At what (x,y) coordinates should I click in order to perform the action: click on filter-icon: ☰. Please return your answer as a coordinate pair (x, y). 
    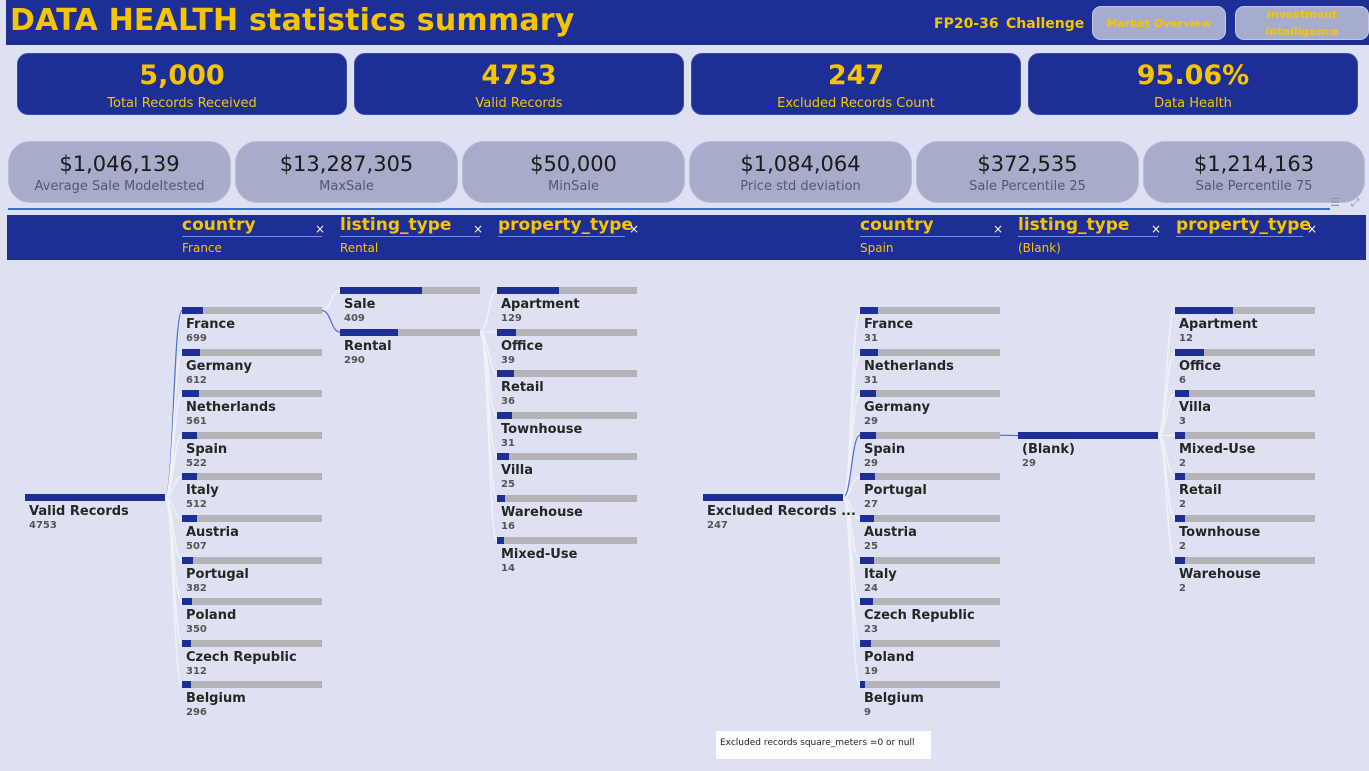
    Looking at the image, I should click on (1335, 202).